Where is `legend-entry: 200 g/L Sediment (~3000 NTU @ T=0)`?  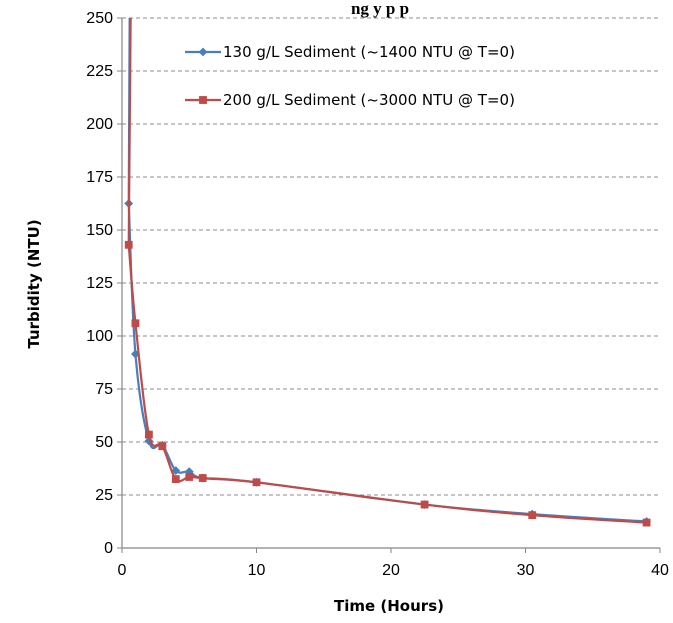
legend-entry: 200 g/L Sediment (~3000 NTU @ T=0) is located at coordinates (350, 100).